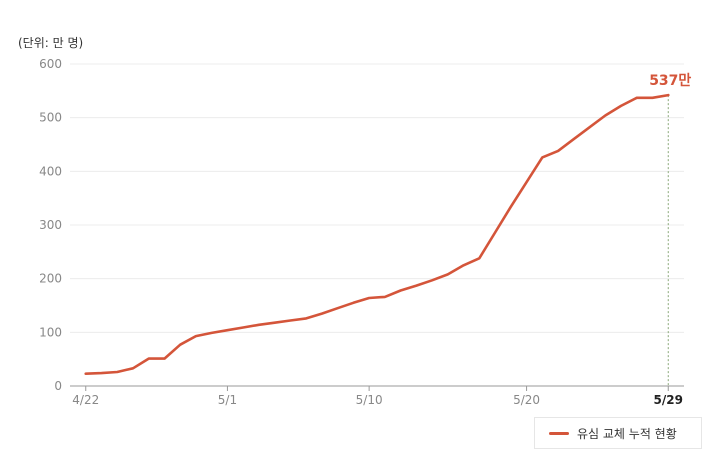  Describe the element at coordinates (51, 43) in the screenshot. I see `y-axis-unit-label: (단위: 만 명)` at that location.